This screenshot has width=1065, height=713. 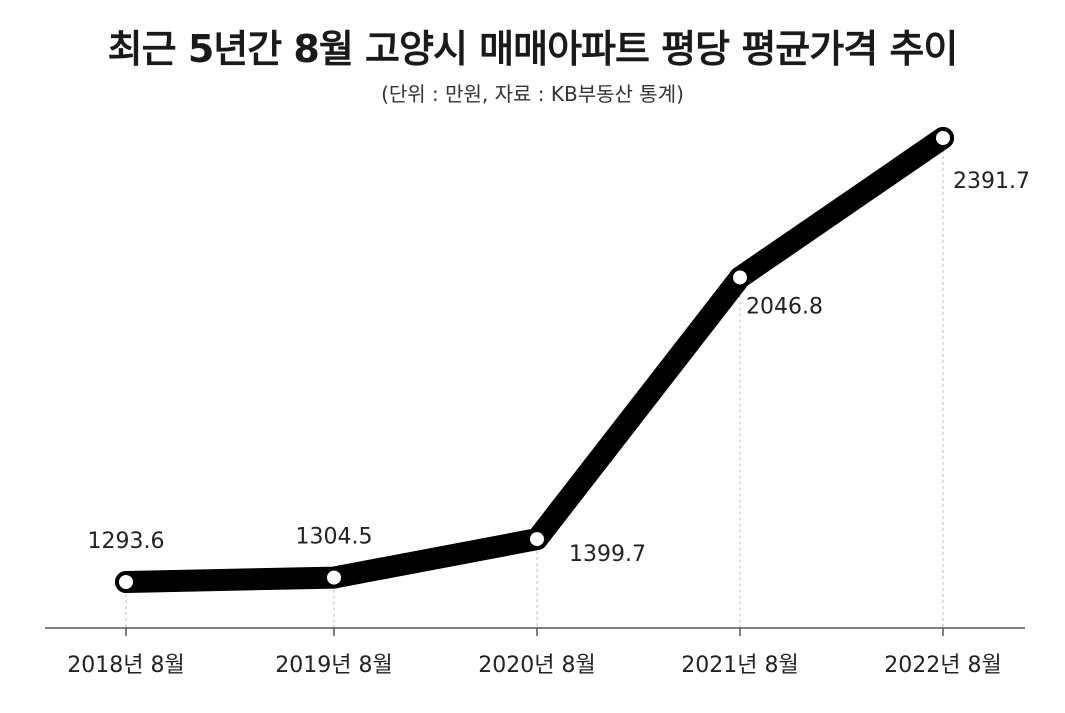 I want to click on x-tick-label-3: 2021년 8월, so click(x=739, y=665).